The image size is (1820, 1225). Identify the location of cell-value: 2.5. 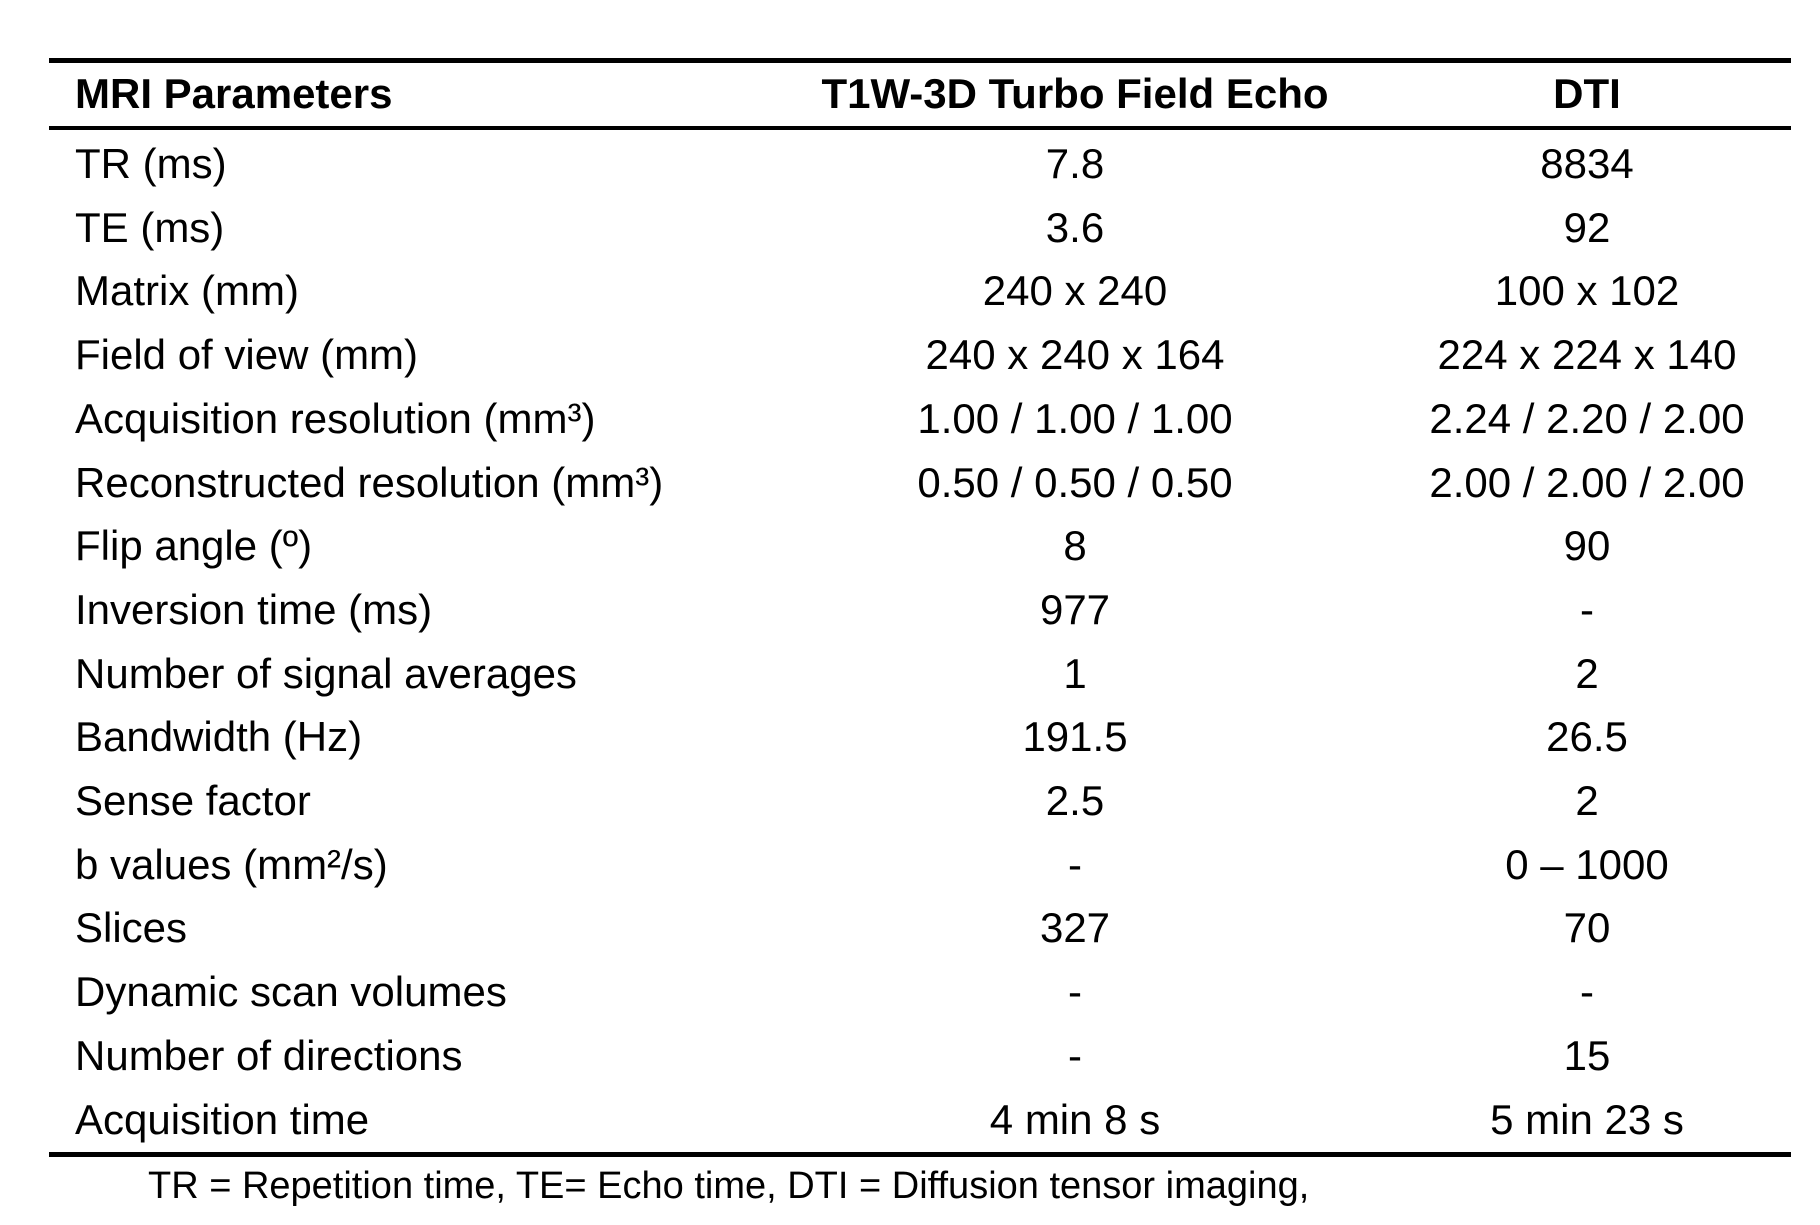
(1075, 800).